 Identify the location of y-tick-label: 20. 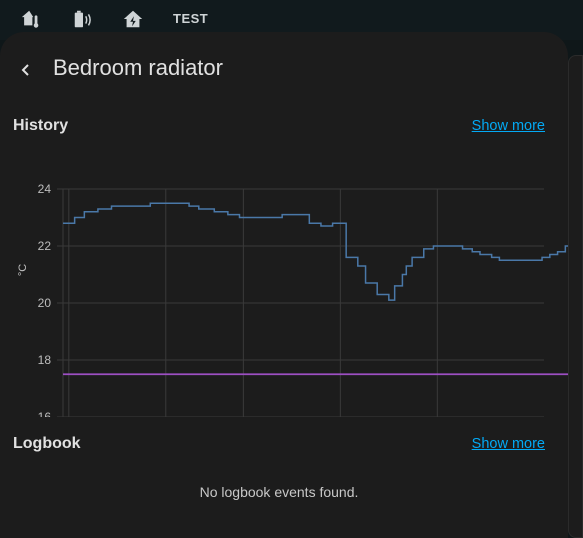
(45, 303).